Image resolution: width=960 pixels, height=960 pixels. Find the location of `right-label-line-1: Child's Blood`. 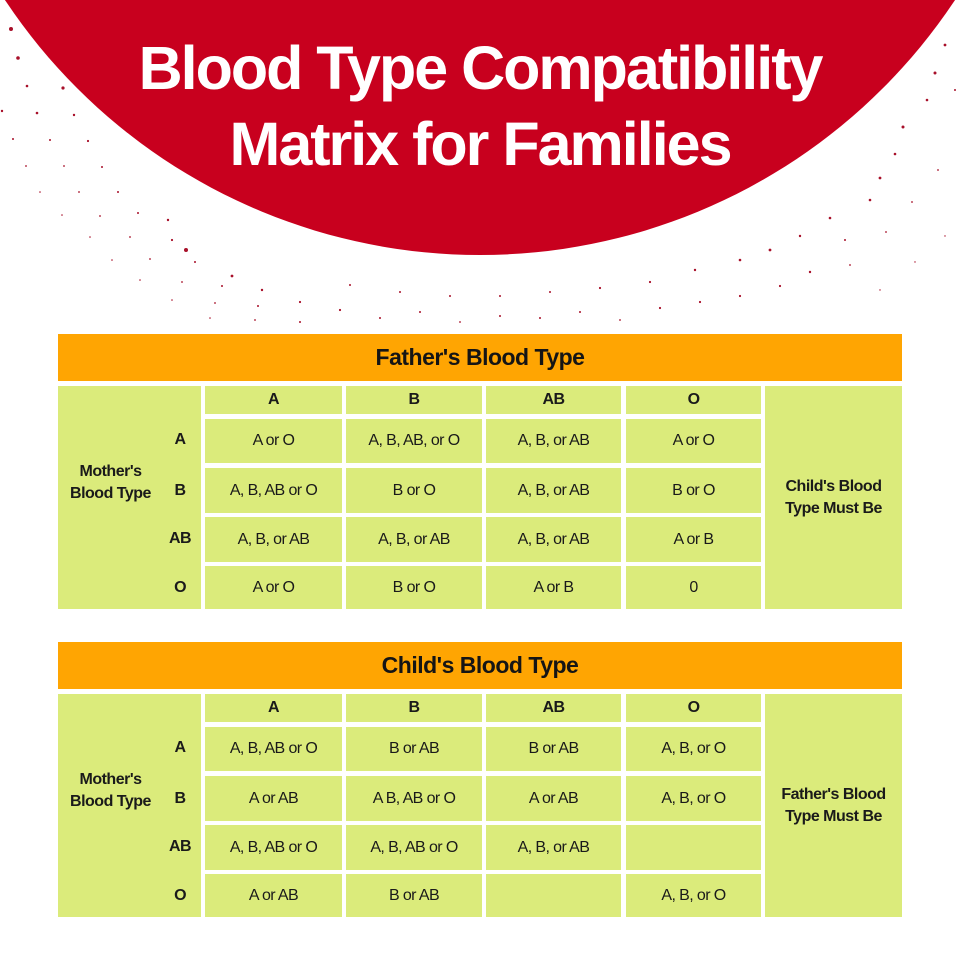

right-label-line-1: Child's Blood is located at coordinates (833, 486).